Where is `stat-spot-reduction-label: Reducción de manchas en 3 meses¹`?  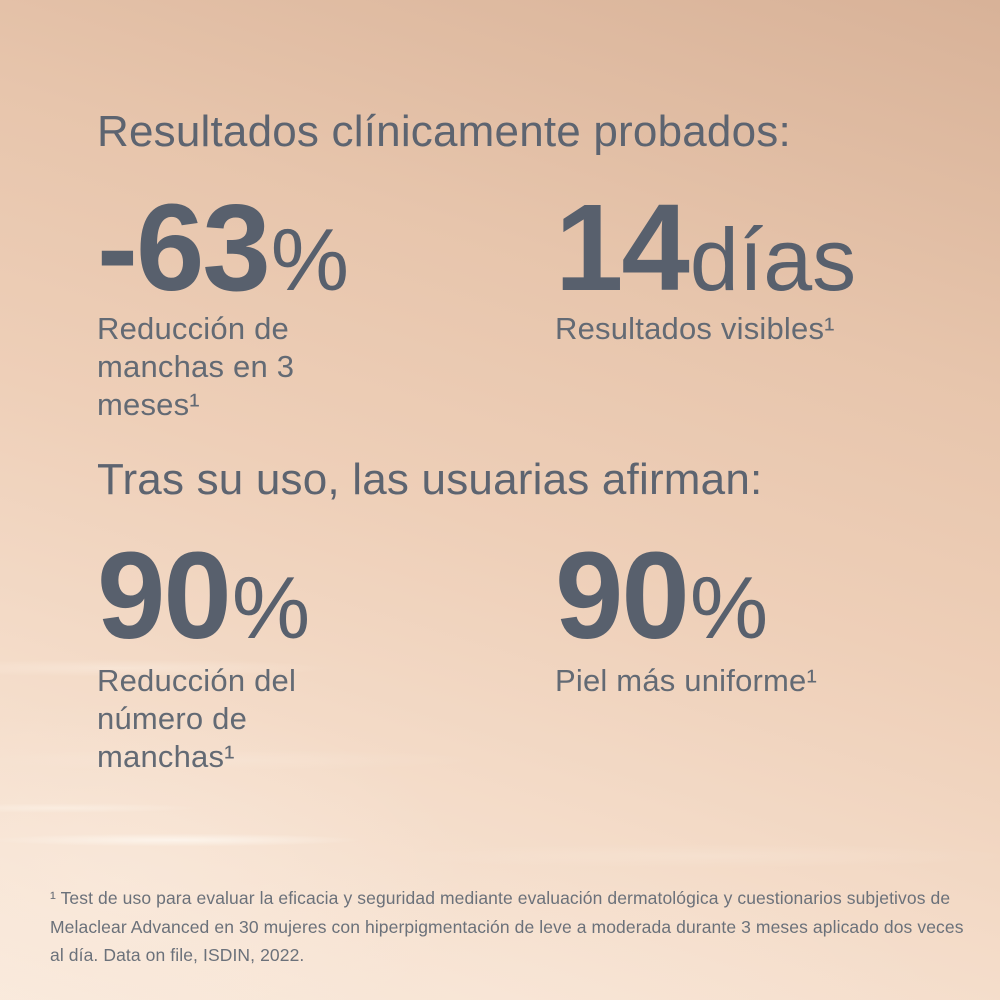 stat-spot-reduction-label: Reducción de manchas en 3 meses¹ is located at coordinates (196, 366).